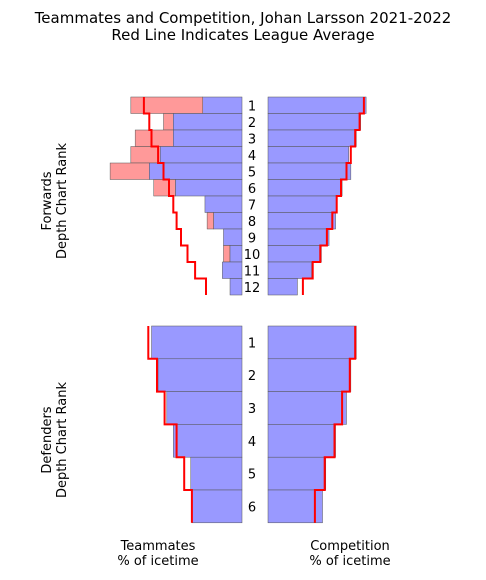  Describe the element at coordinates (252, 238) in the screenshot. I see `forwards-rank-label-9: 9` at that location.